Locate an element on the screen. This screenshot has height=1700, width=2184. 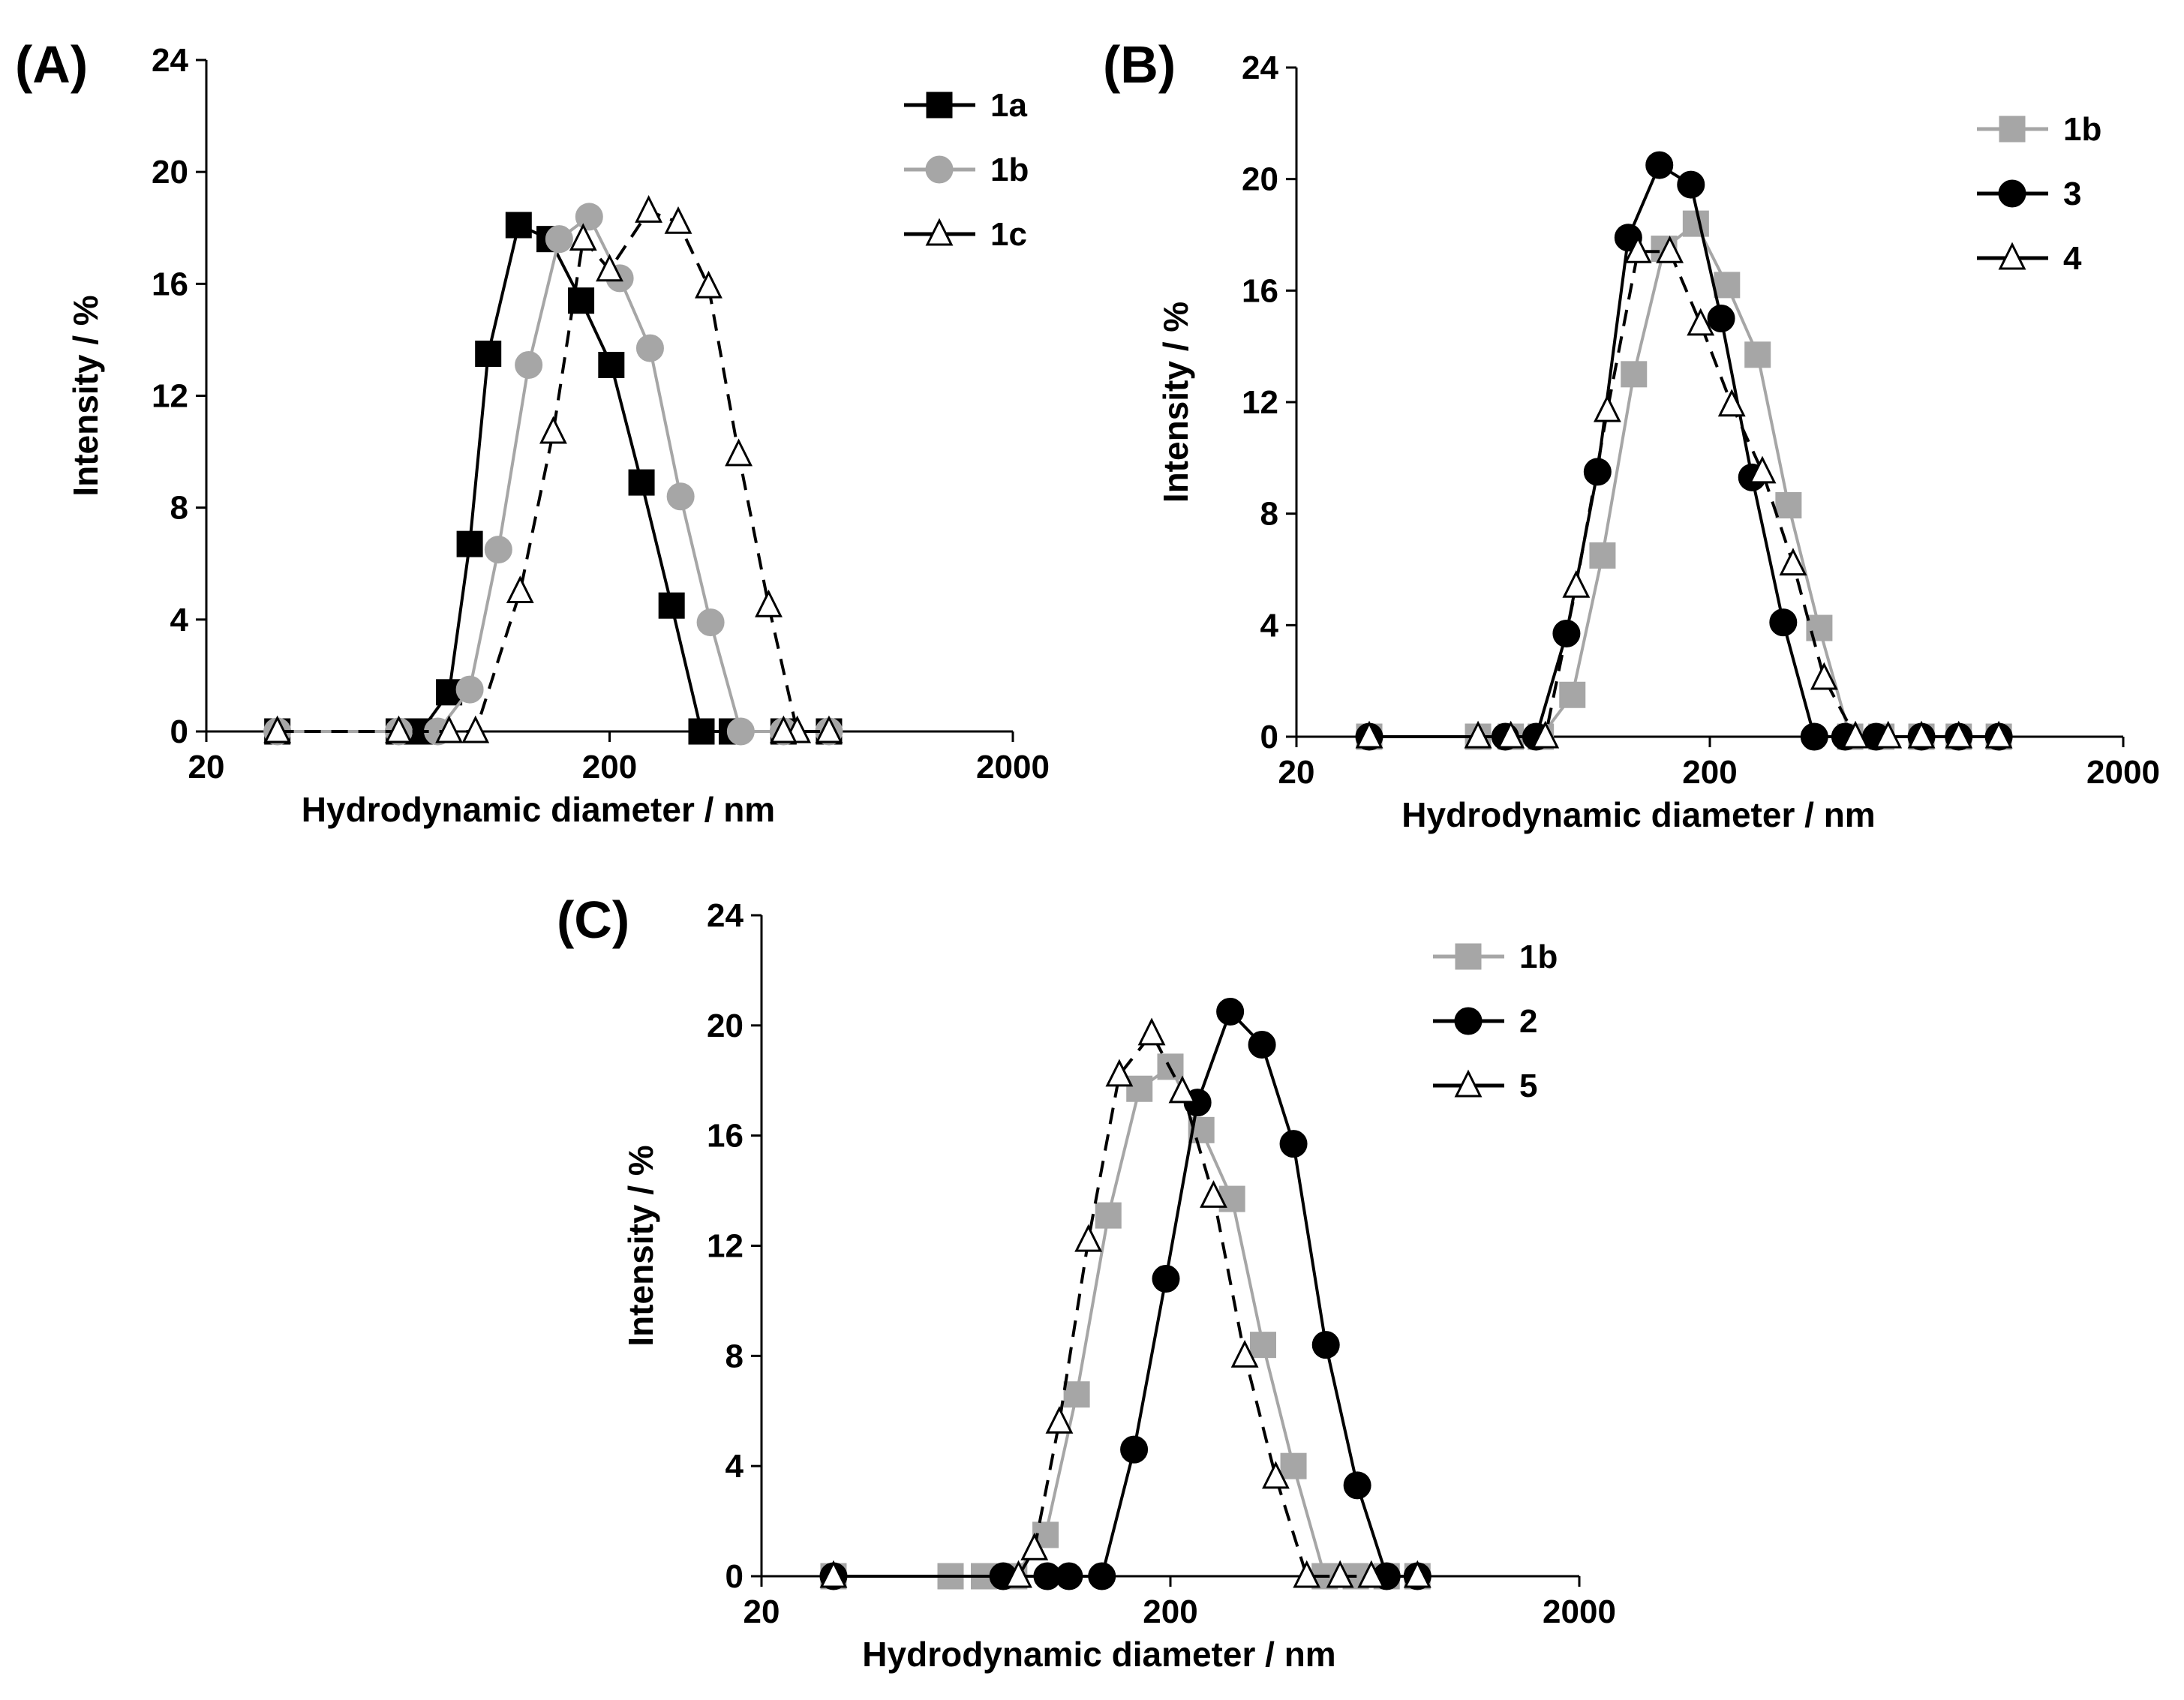
y-tick-label: 16 is located at coordinates (1260, 290).